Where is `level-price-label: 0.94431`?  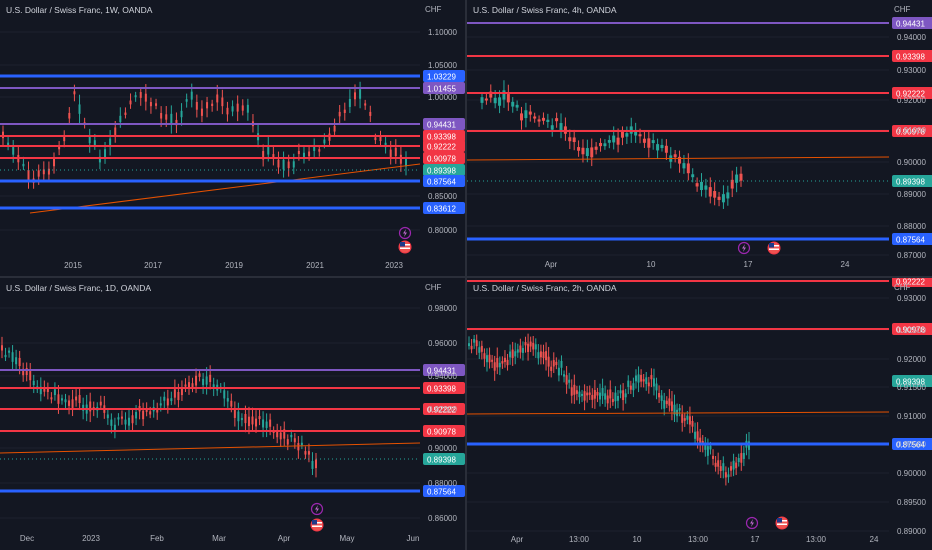 level-price-label: 0.94431 is located at coordinates (910, 24).